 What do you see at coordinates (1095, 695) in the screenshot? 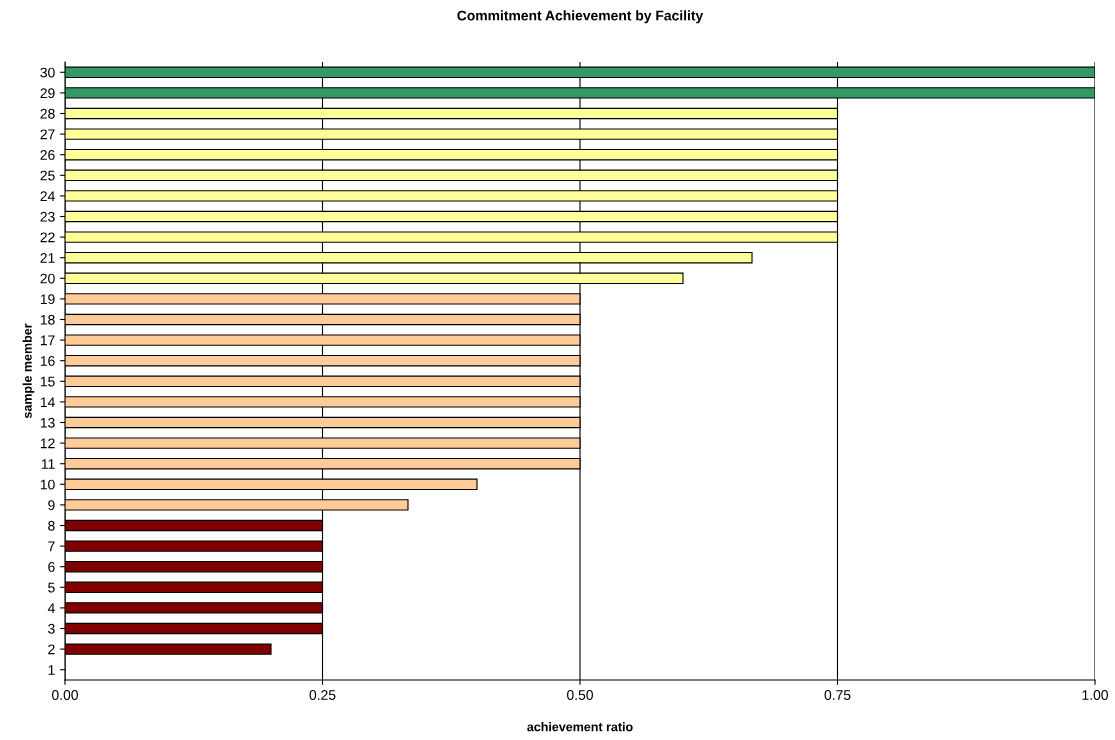
I see `x-tick-label: 1.00` at bounding box center [1095, 695].